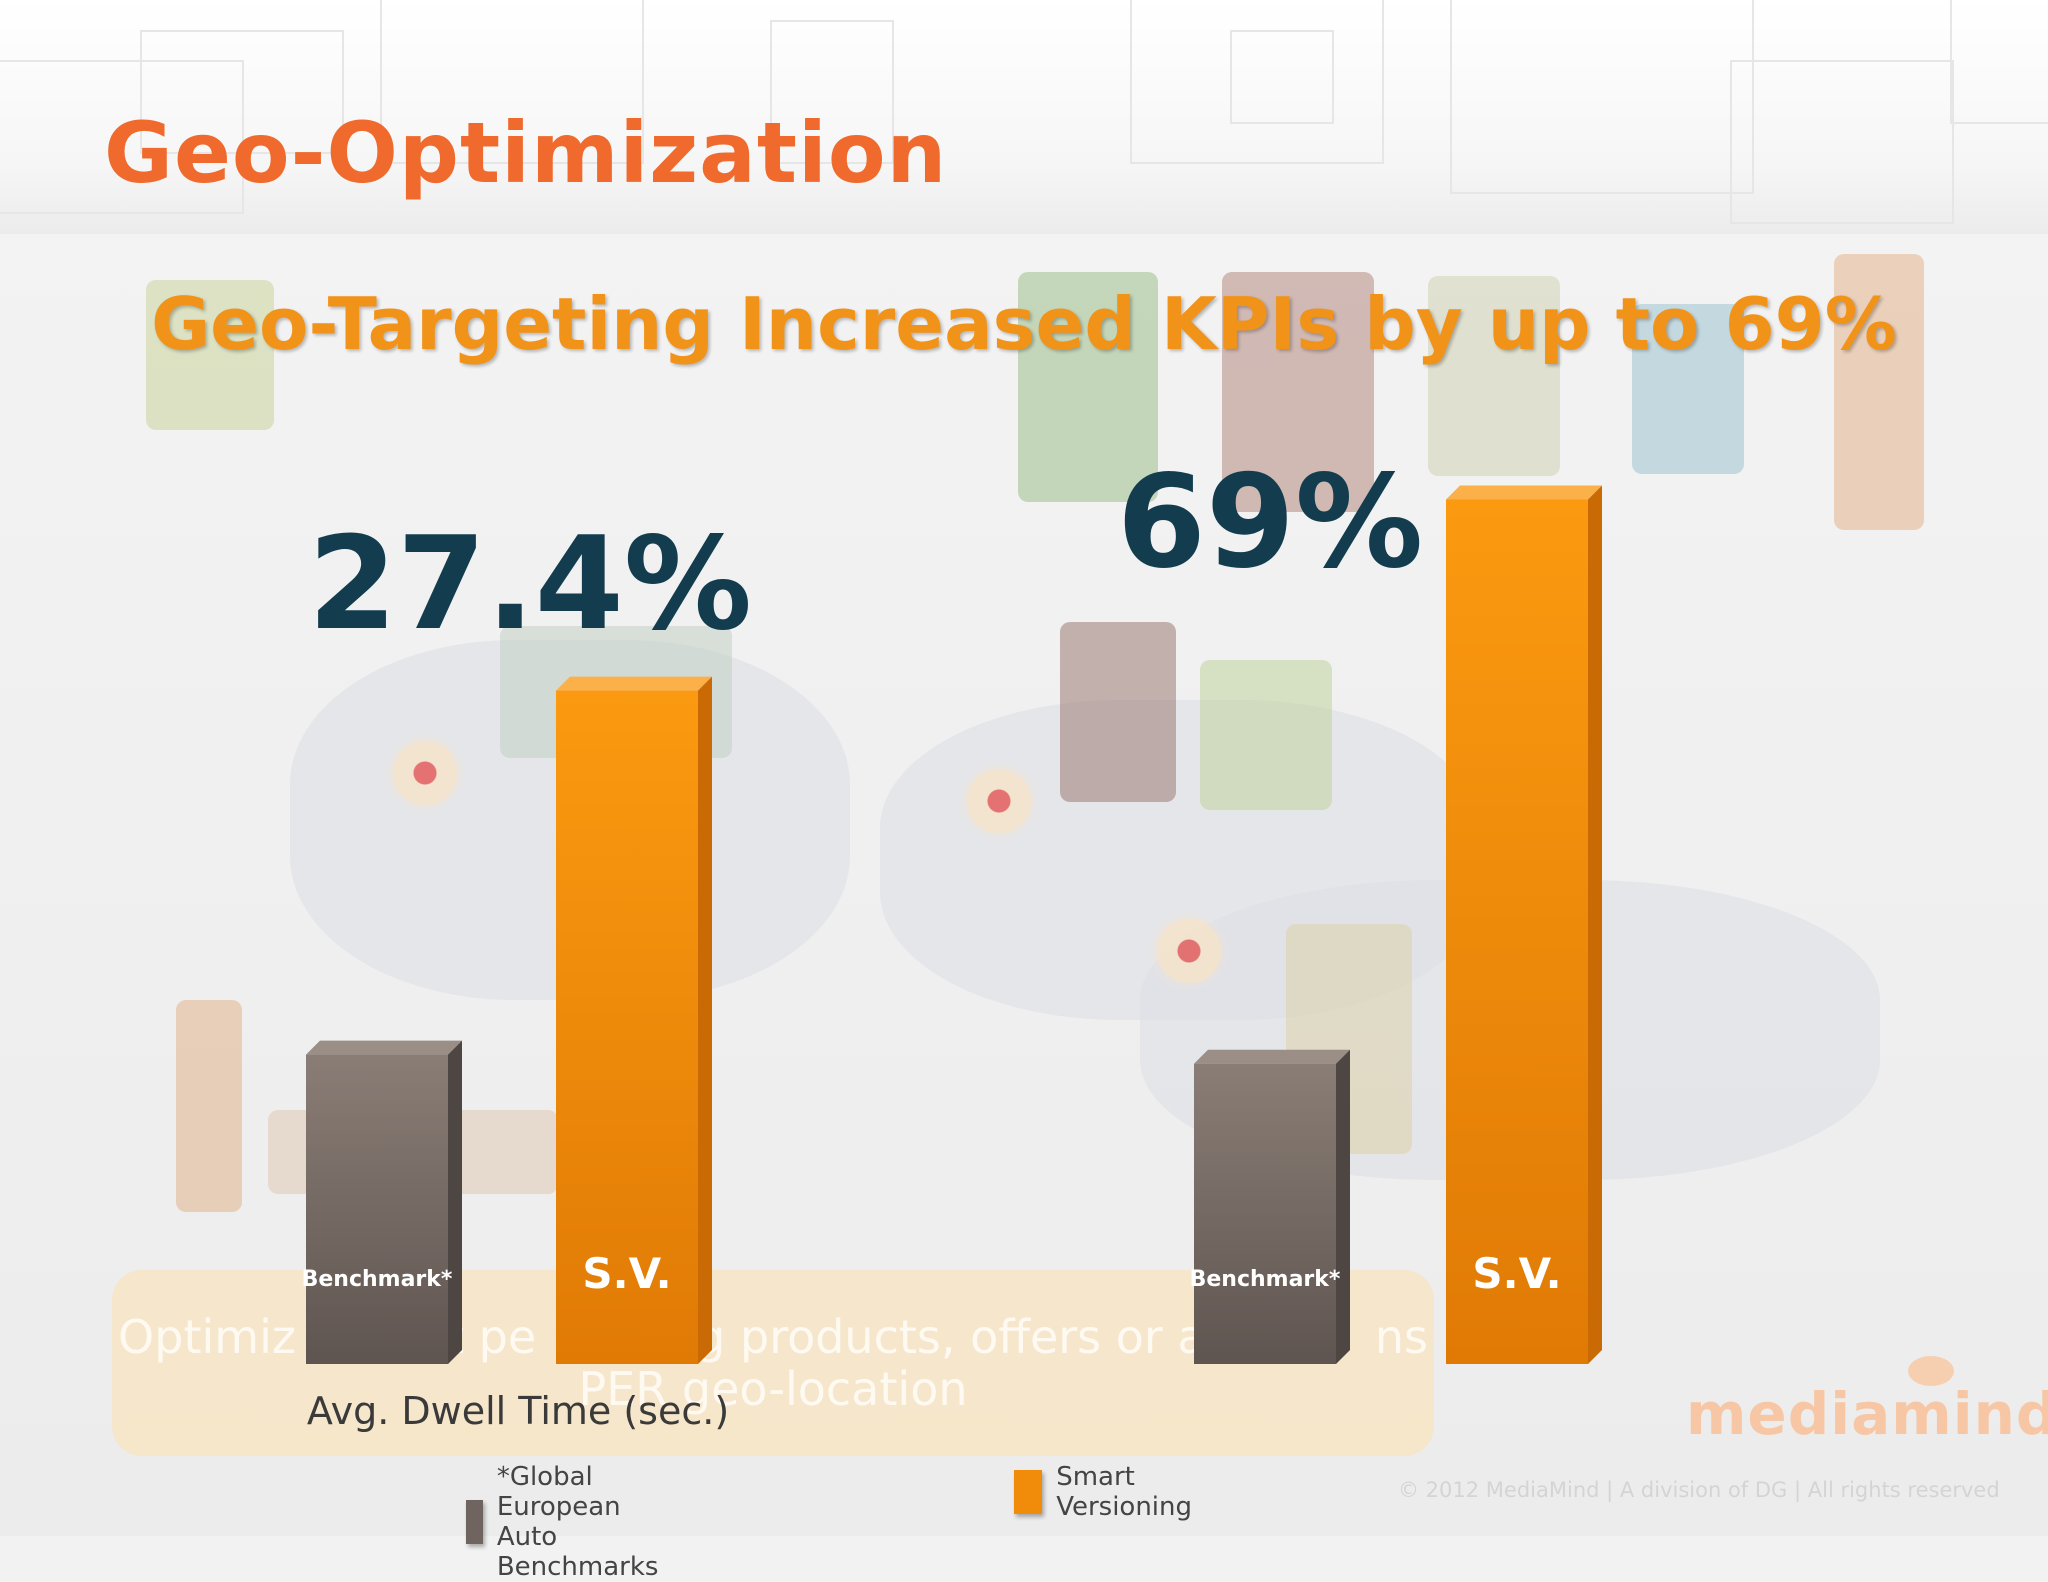 This screenshot has width=2048, height=1582. I want to click on legend-label: Smart Versioning, so click(1124, 1492).